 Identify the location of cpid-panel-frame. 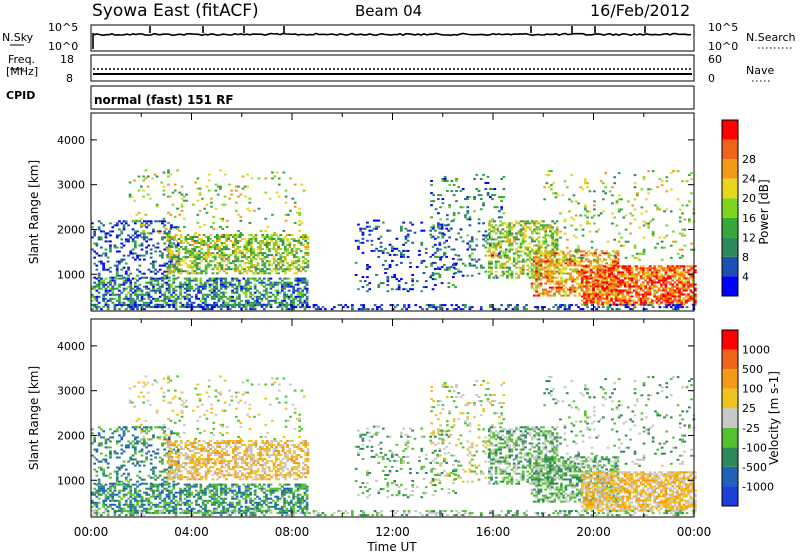
(392, 97).